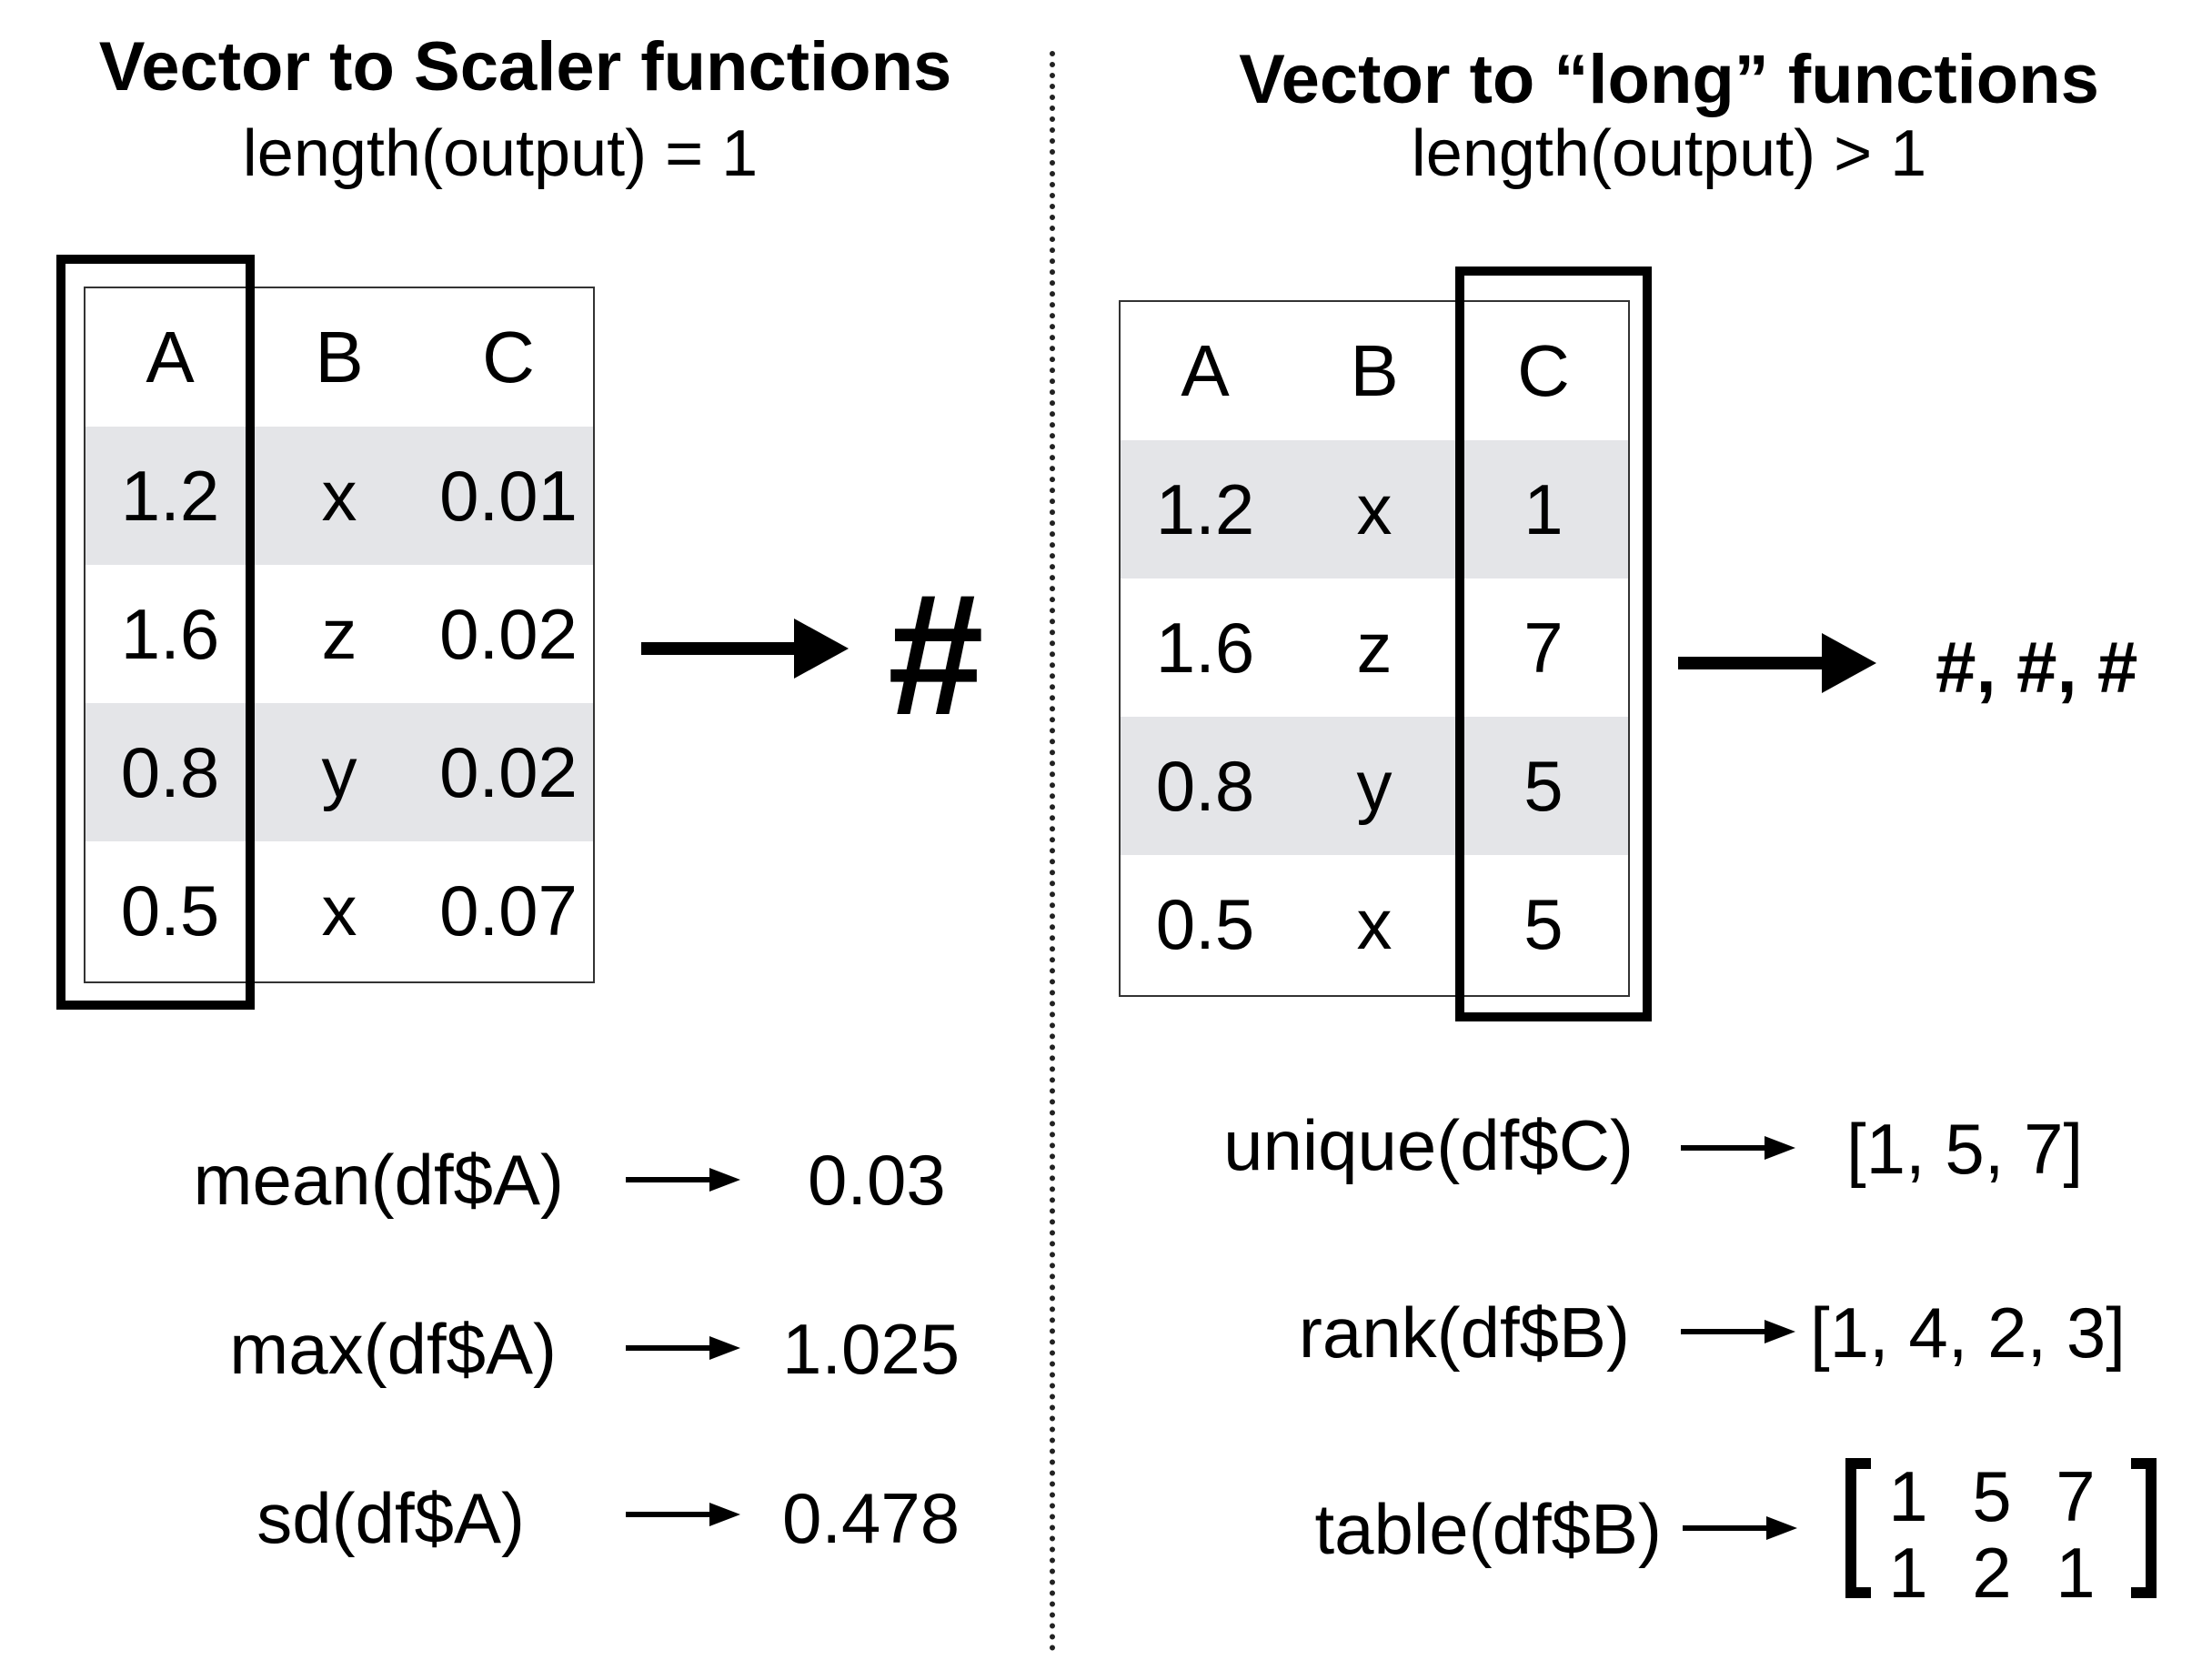 This screenshot has height=1670, width=2212. I want to click on left-bracket-icon, so click(1858, 1528).